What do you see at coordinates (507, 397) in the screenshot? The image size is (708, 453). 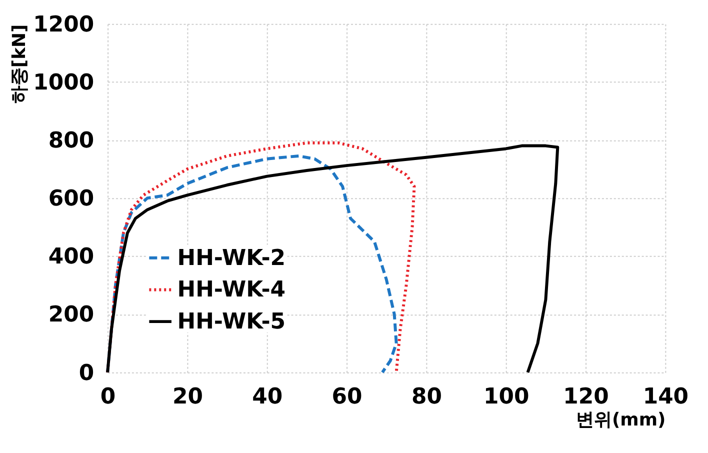 I see `x-tick-label: 100` at bounding box center [507, 397].